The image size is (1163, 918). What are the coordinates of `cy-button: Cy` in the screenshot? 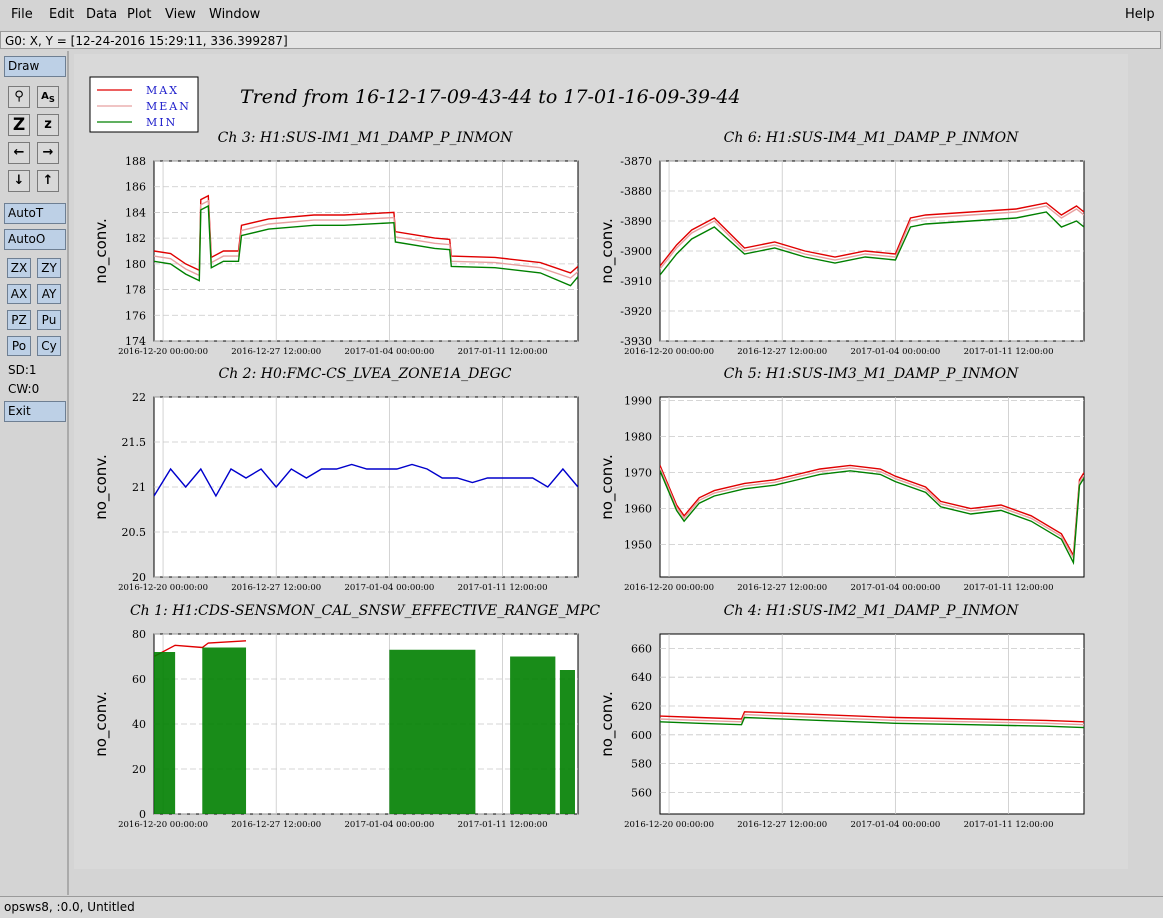 It's located at (49, 346).